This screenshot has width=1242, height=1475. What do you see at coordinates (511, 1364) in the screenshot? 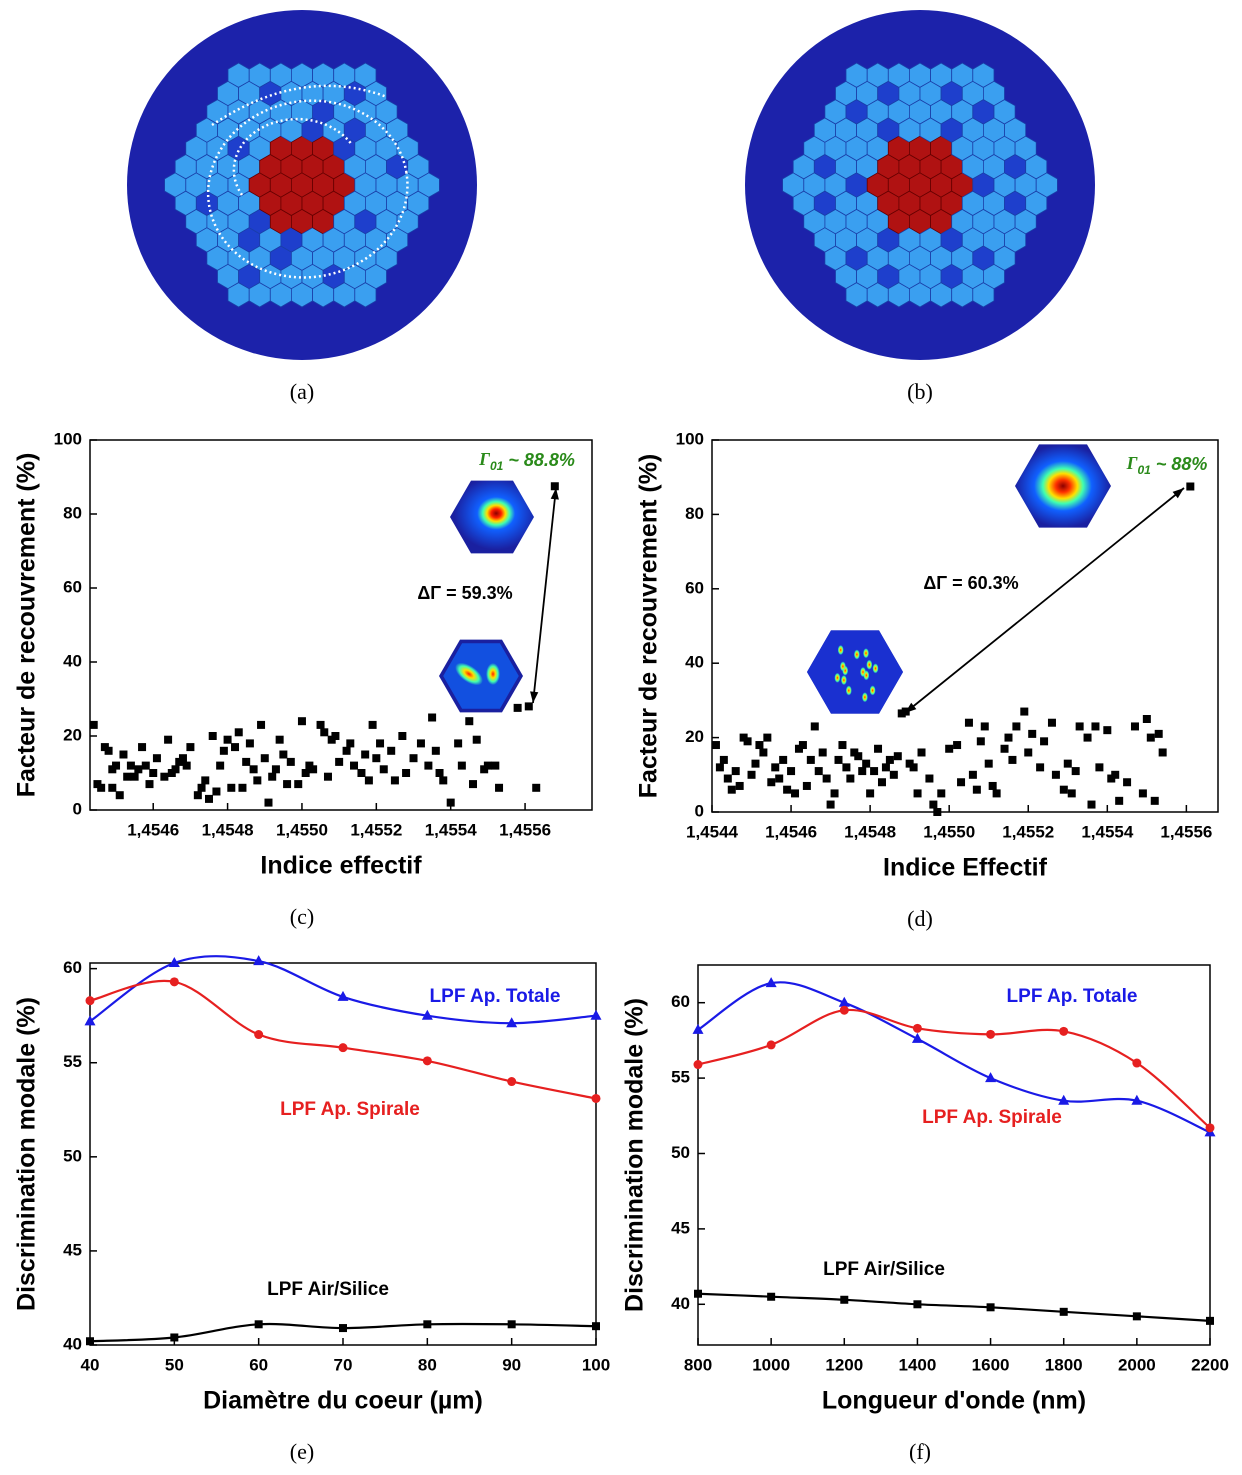
I see `x-tick-label: 90` at bounding box center [511, 1364].